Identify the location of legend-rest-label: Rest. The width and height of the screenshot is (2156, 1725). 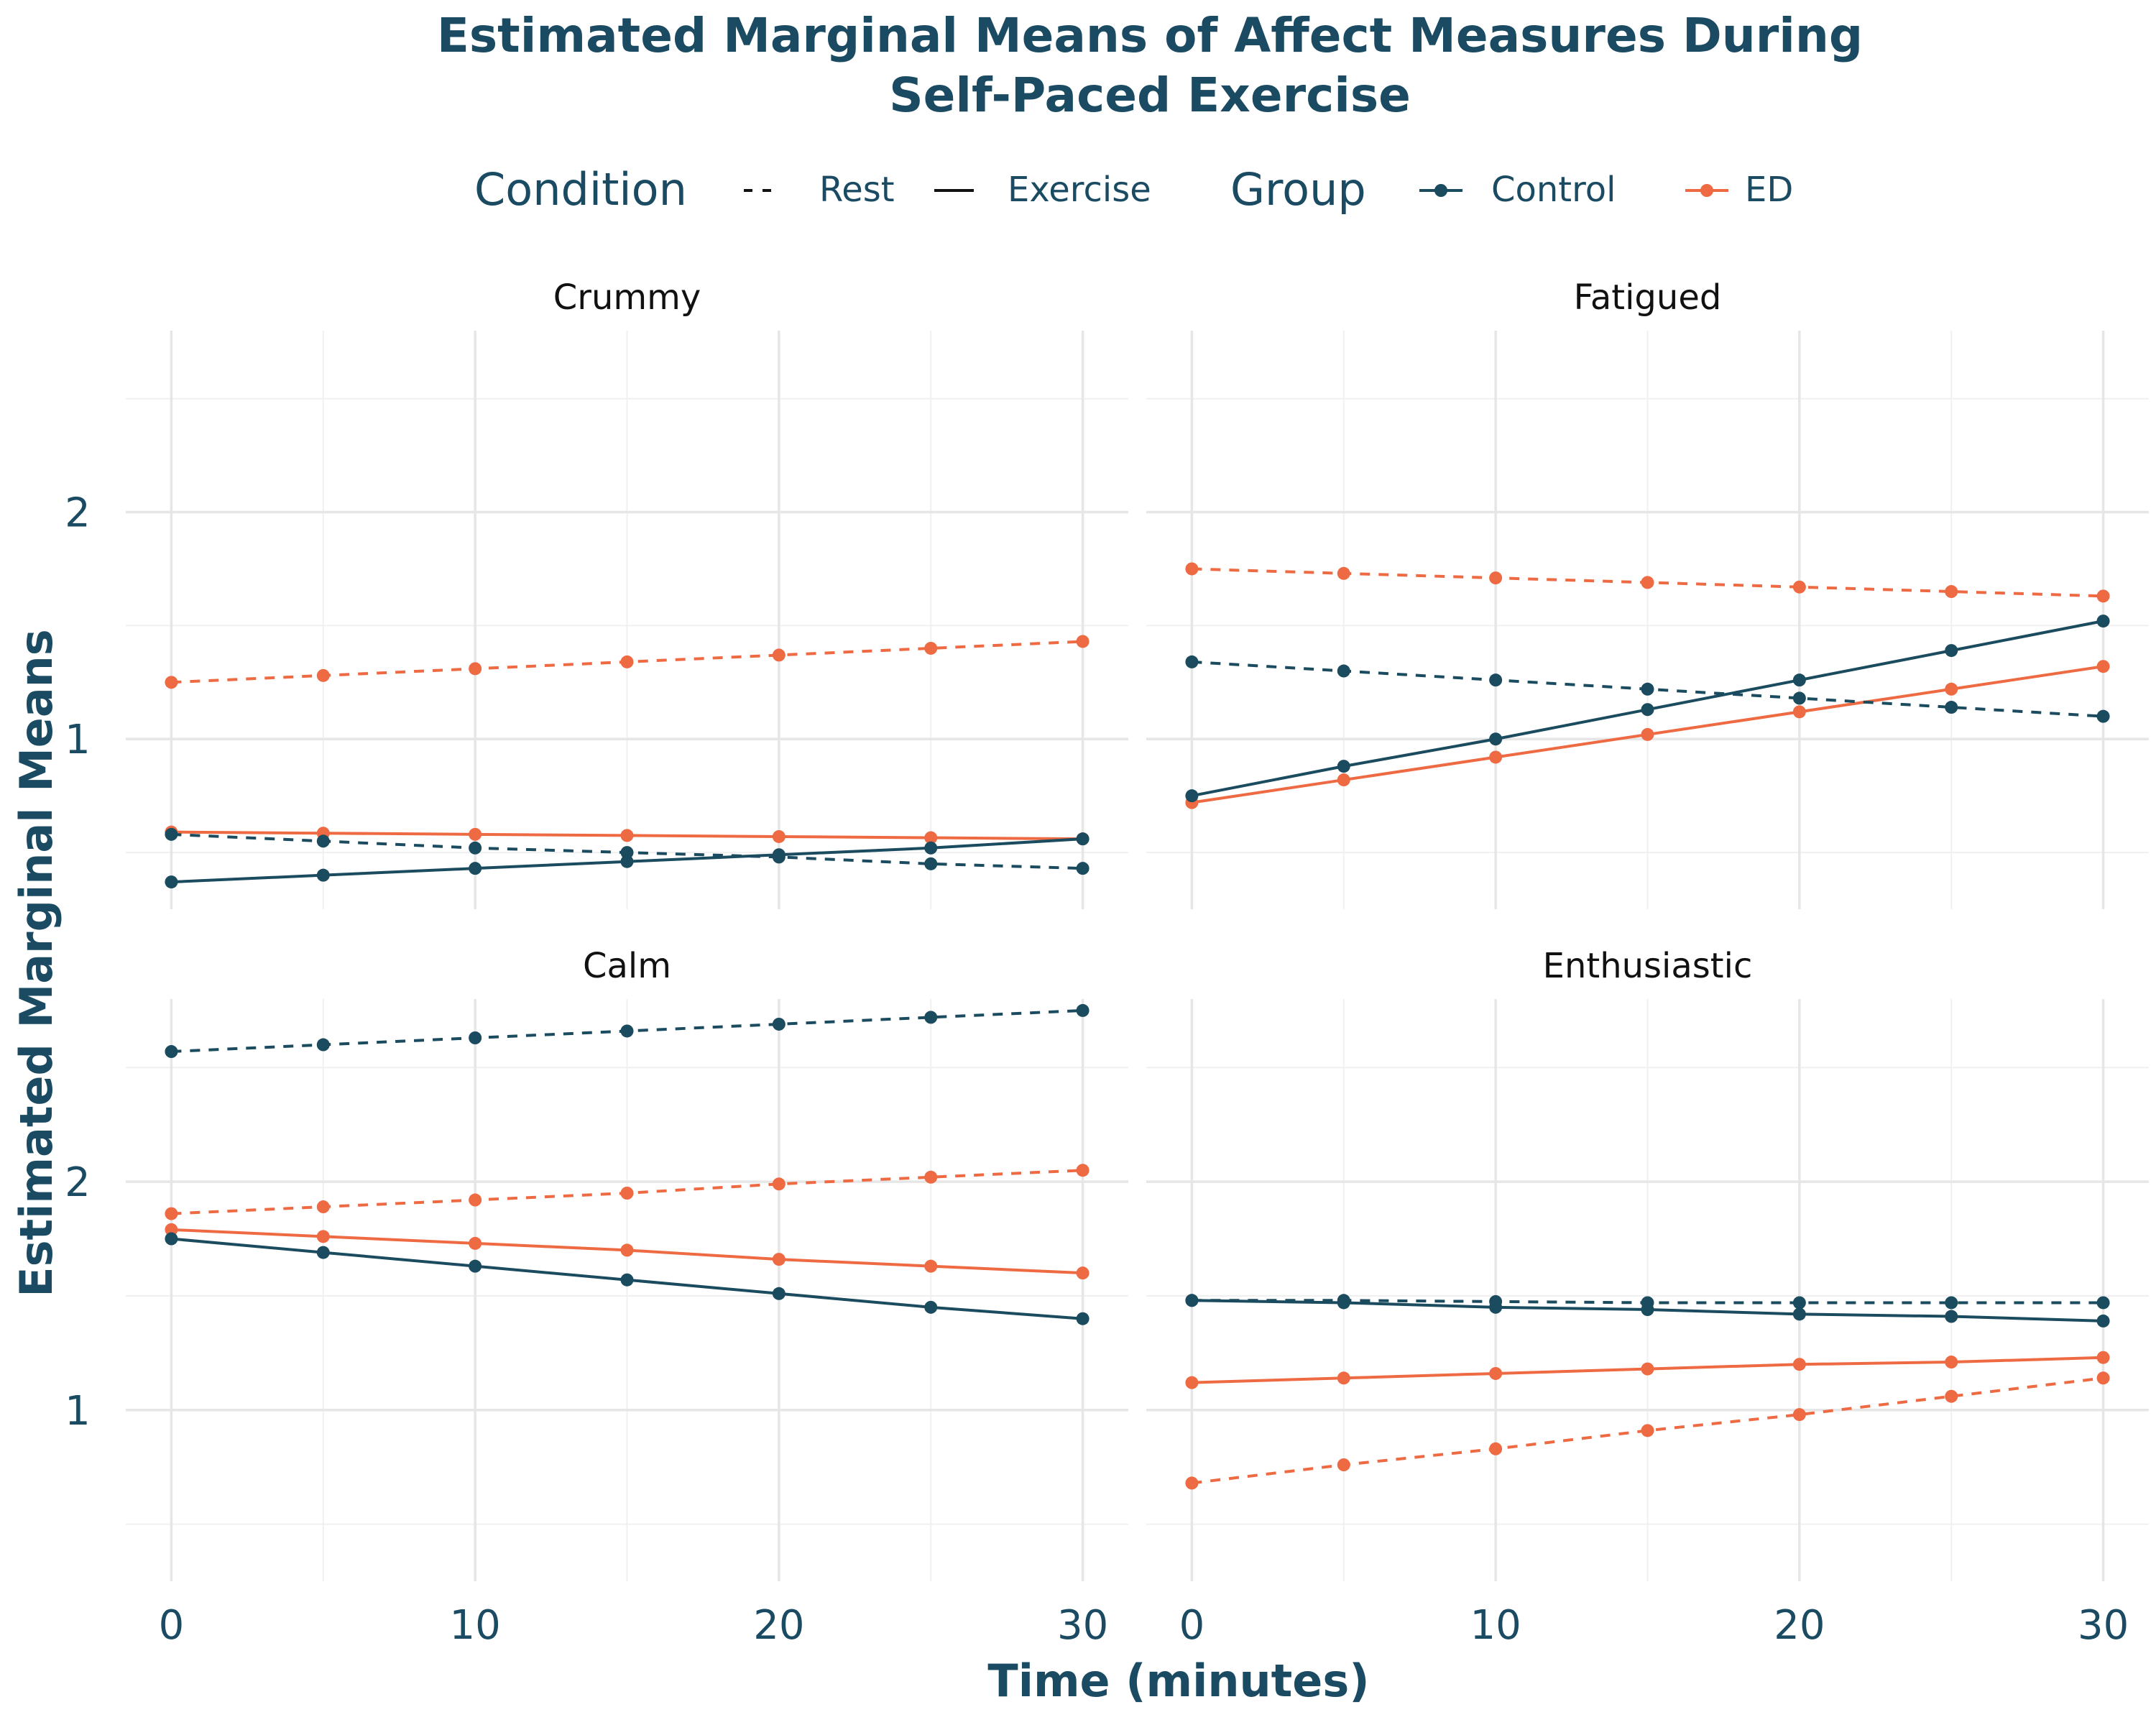
(857, 190).